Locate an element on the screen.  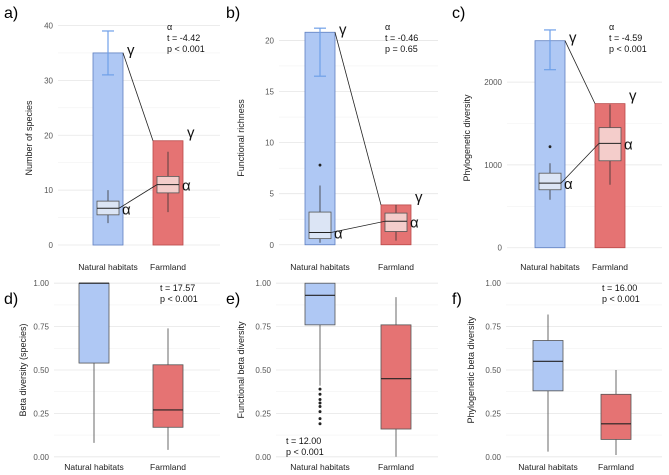
y-axis-label: Phylogenetic beta diversity is located at coordinates (471, 370).